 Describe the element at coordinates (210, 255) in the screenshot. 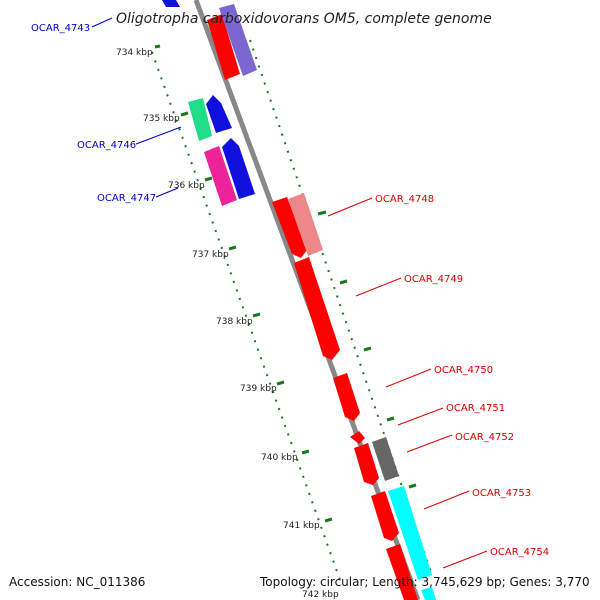

I see `tick-label-737: 737 kbp` at that location.